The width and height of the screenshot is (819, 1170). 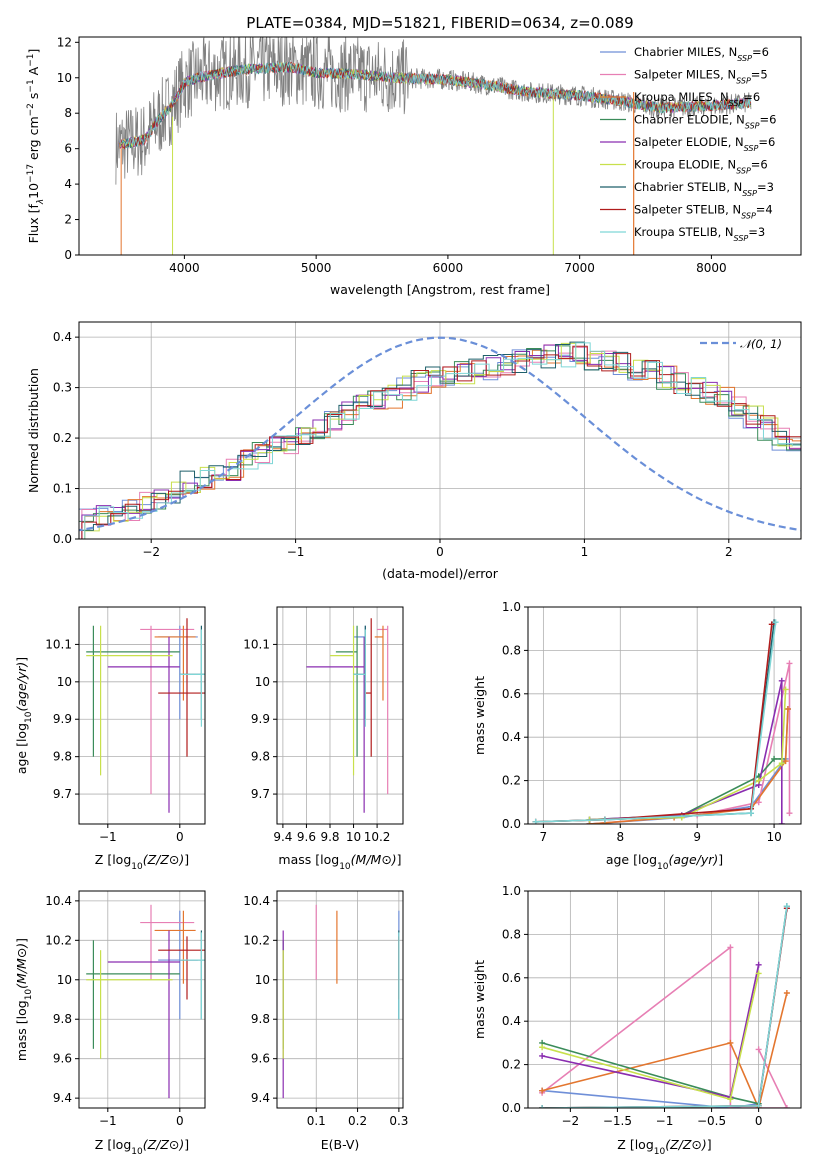 I want to click on y-tick-label: 10.4, so click(x=256, y=901).